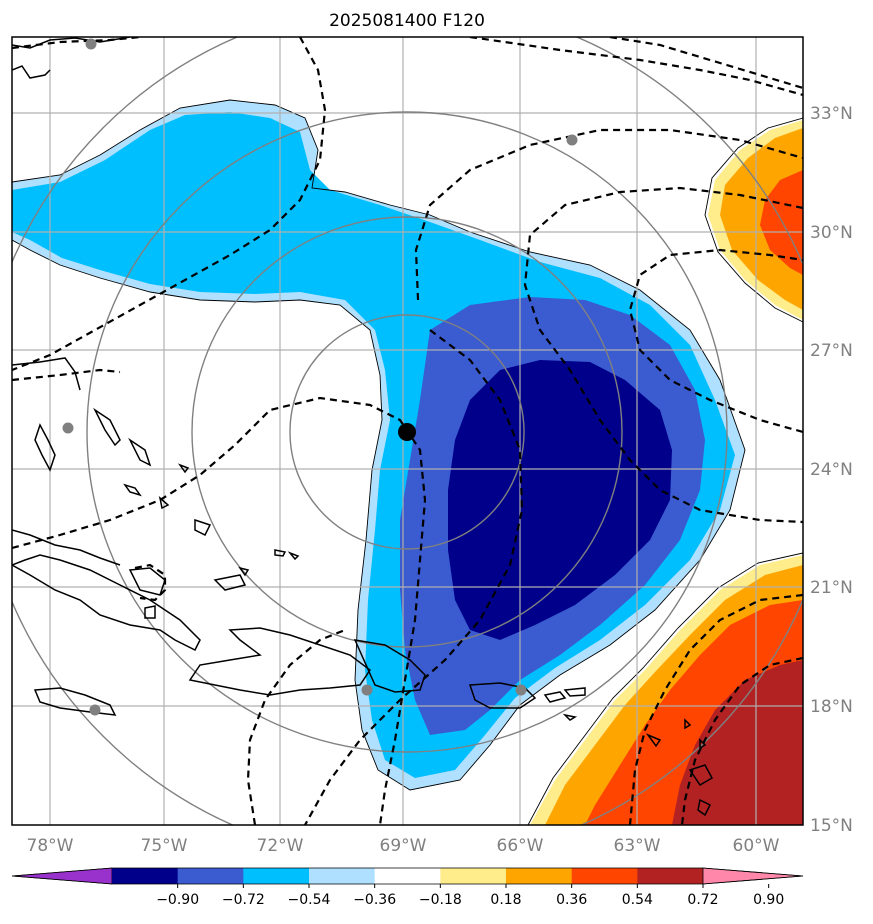  I want to click on lon-label: 75°W, so click(164, 846).